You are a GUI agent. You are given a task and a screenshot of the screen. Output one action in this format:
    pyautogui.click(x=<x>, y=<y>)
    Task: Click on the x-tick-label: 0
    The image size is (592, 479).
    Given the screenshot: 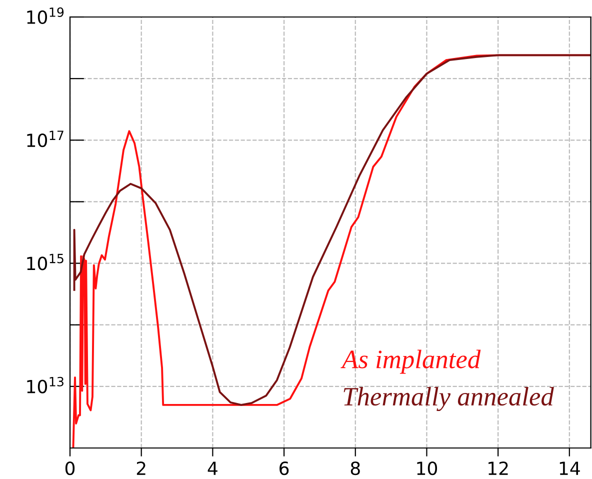 What is the action you would take?
    pyautogui.click(x=70, y=469)
    